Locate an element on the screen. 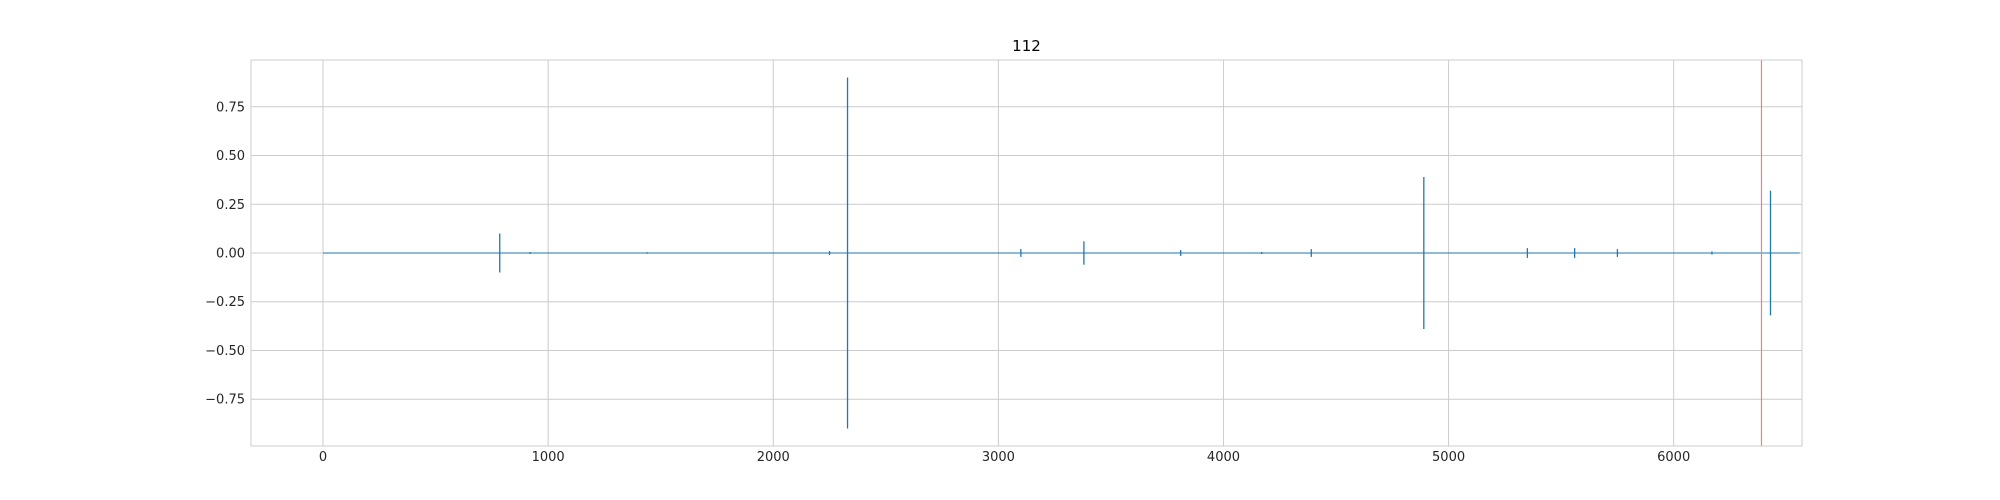  x-axis-ticks: 0 1000 2000 3000 4000 5000 6000 is located at coordinates (1004, 457).